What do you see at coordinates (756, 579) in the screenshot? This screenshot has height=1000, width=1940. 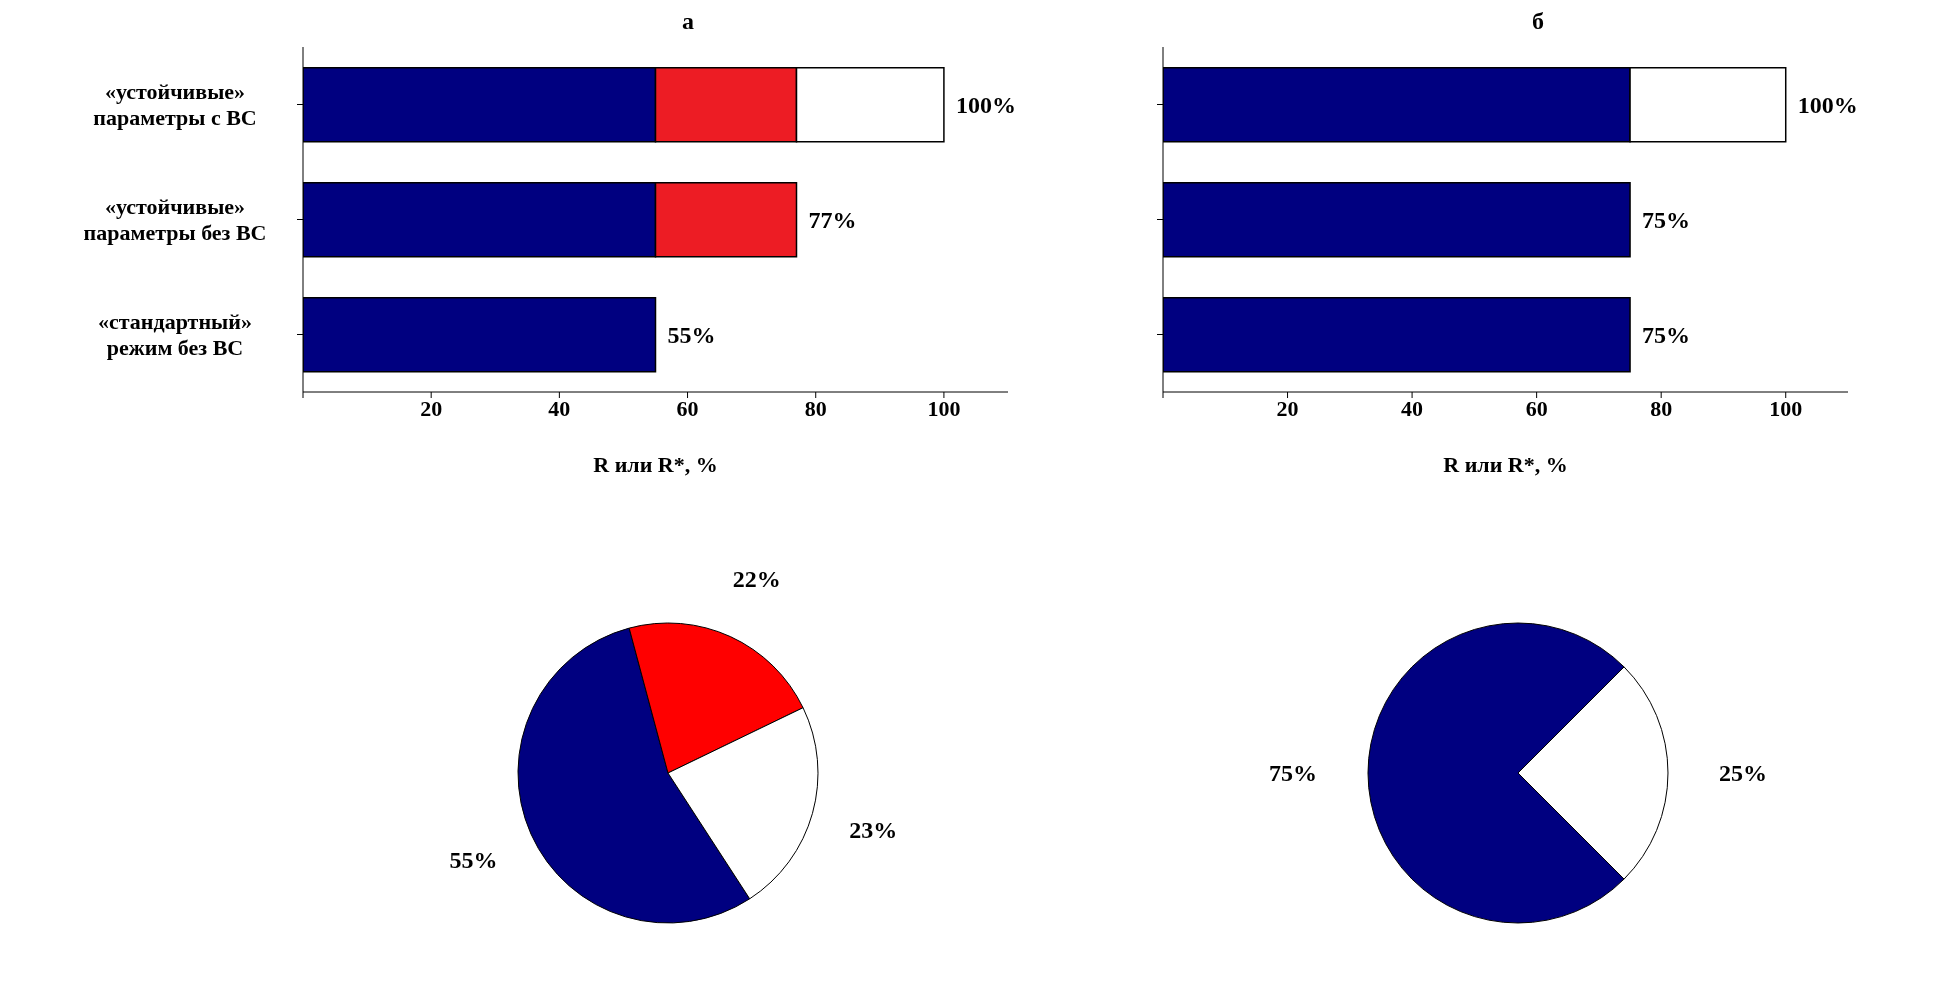 I see `data-label: 22%` at bounding box center [756, 579].